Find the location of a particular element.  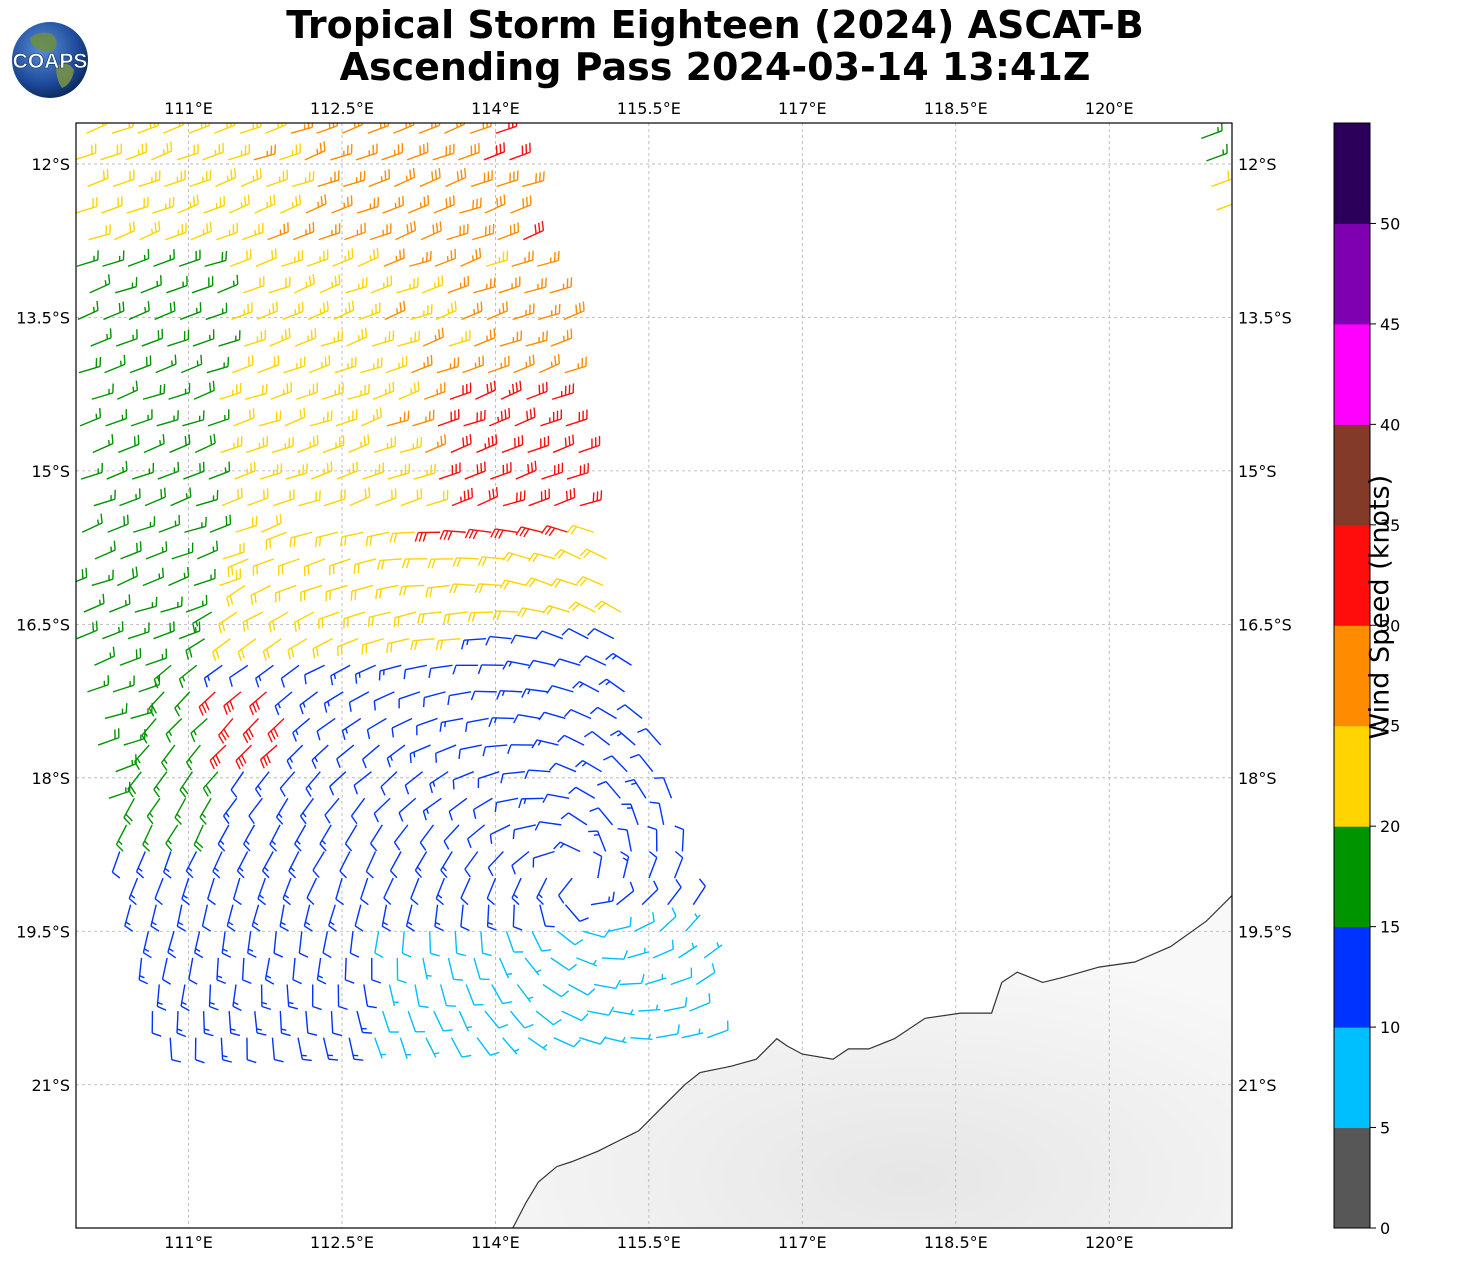

colorbar-tick-label: 0 is located at coordinates (1385, 1228).